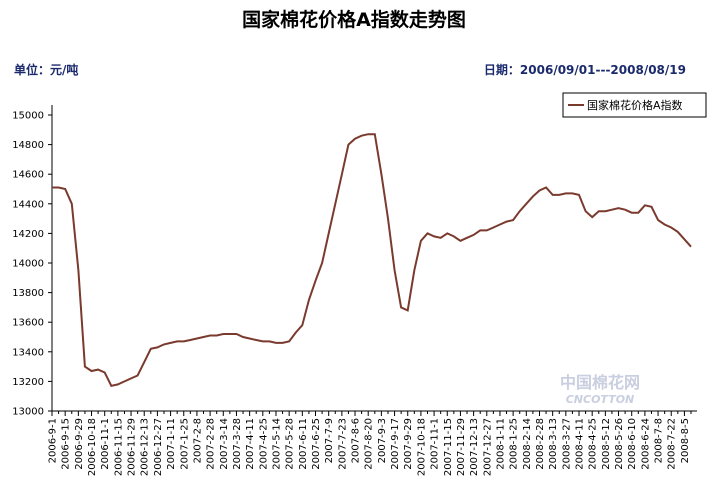 Image resolution: width=709 pixels, height=485 pixels. What do you see at coordinates (171, 444) in the screenshot?
I see `x-tick-label: 2007-1-11` at bounding box center [171, 444].